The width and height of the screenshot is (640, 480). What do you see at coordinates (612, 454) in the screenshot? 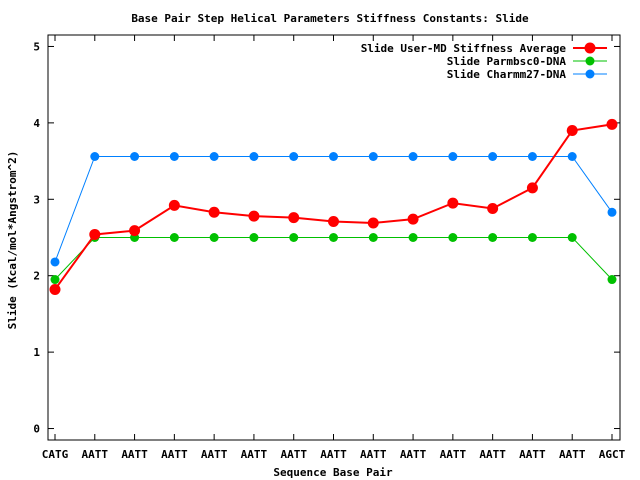
I see `x-tick-label: AGCT` at bounding box center [612, 454].